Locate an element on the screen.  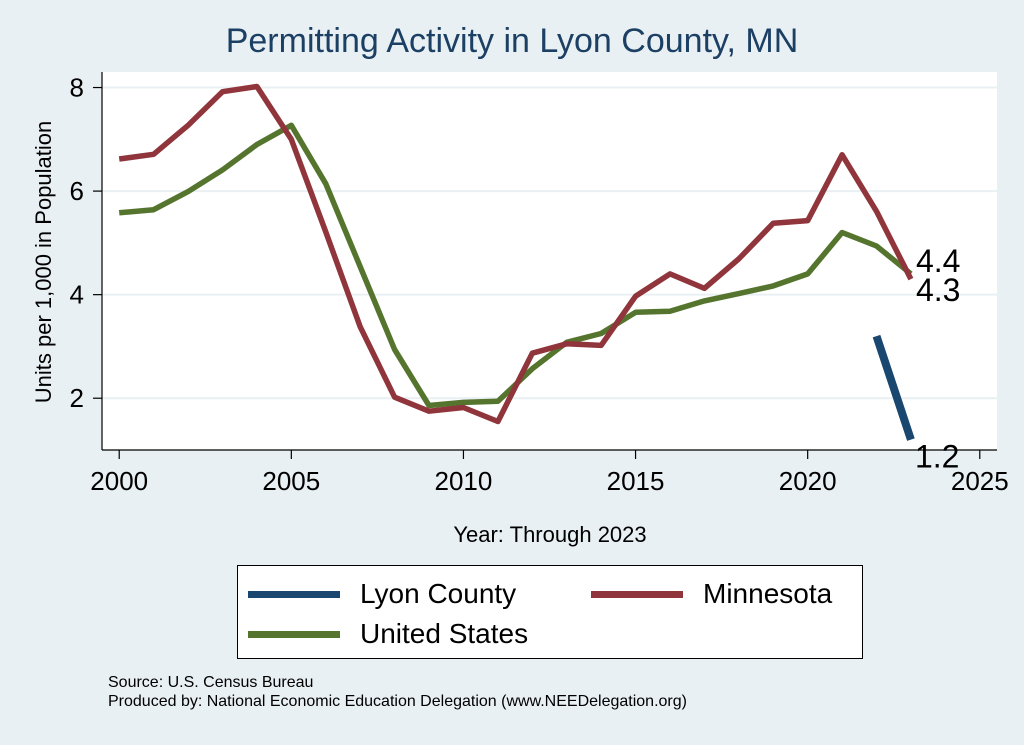
y-tick-label-8: 8 is located at coordinates (77, 88).